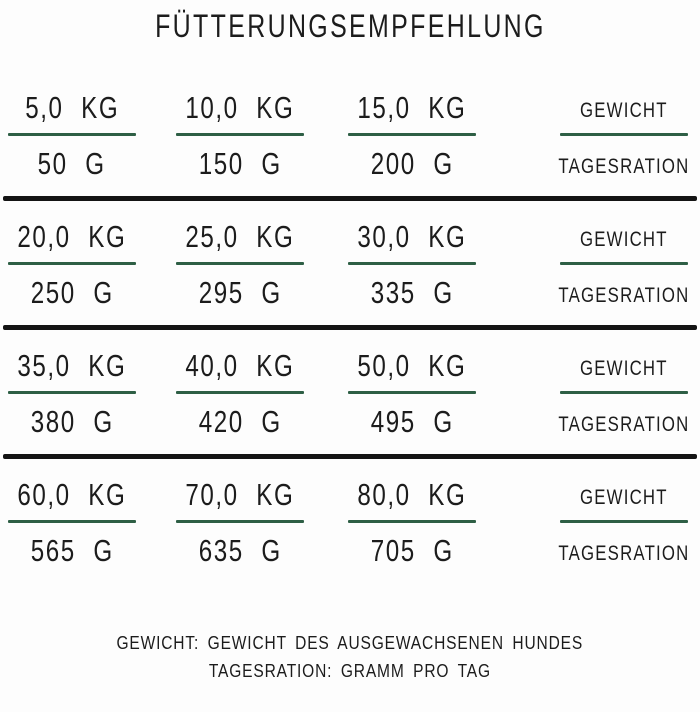 This screenshot has height=712, width=700. What do you see at coordinates (72, 107) in the screenshot?
I see `weight-value: 5,0 KG` at bounding box center [72, 107].